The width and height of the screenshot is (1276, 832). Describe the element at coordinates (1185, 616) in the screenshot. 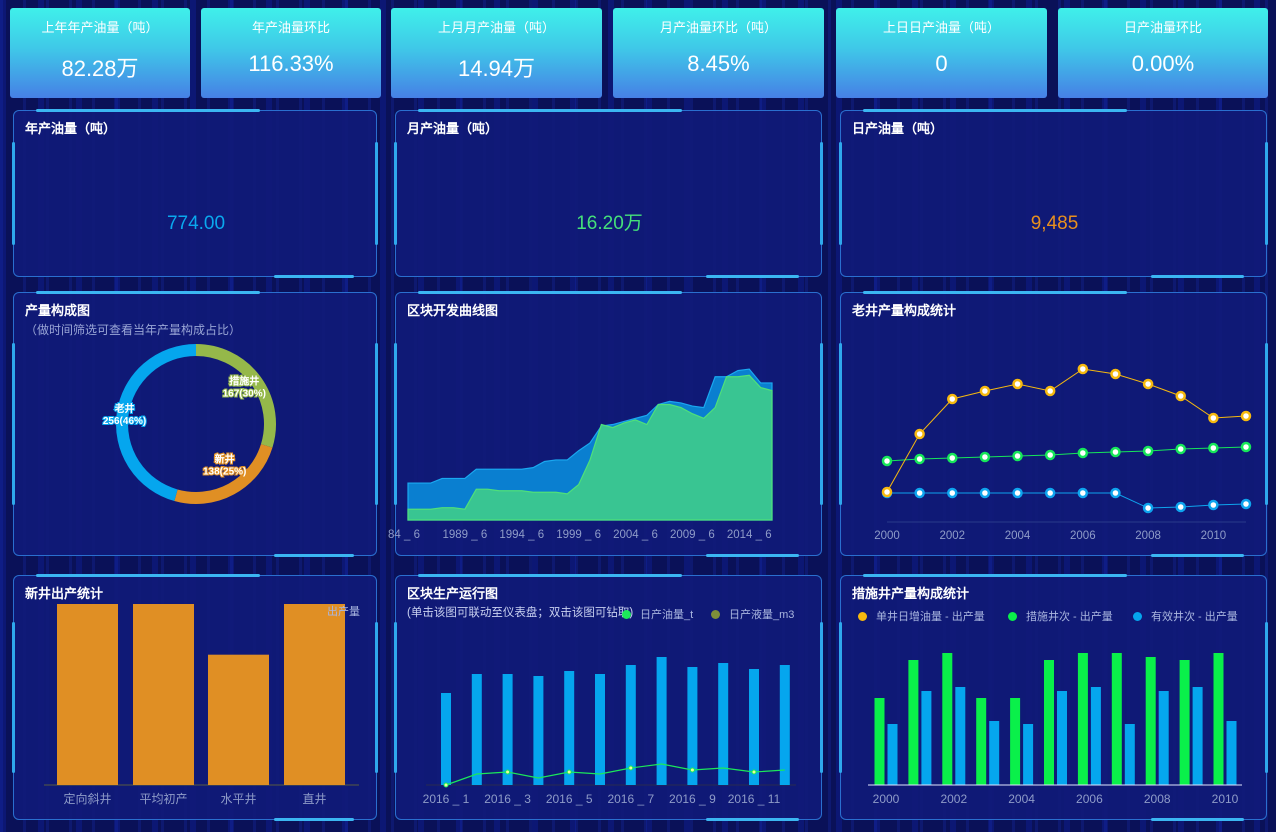

I see `legend-effective-count: 有效井次 - 出产量` at that location.